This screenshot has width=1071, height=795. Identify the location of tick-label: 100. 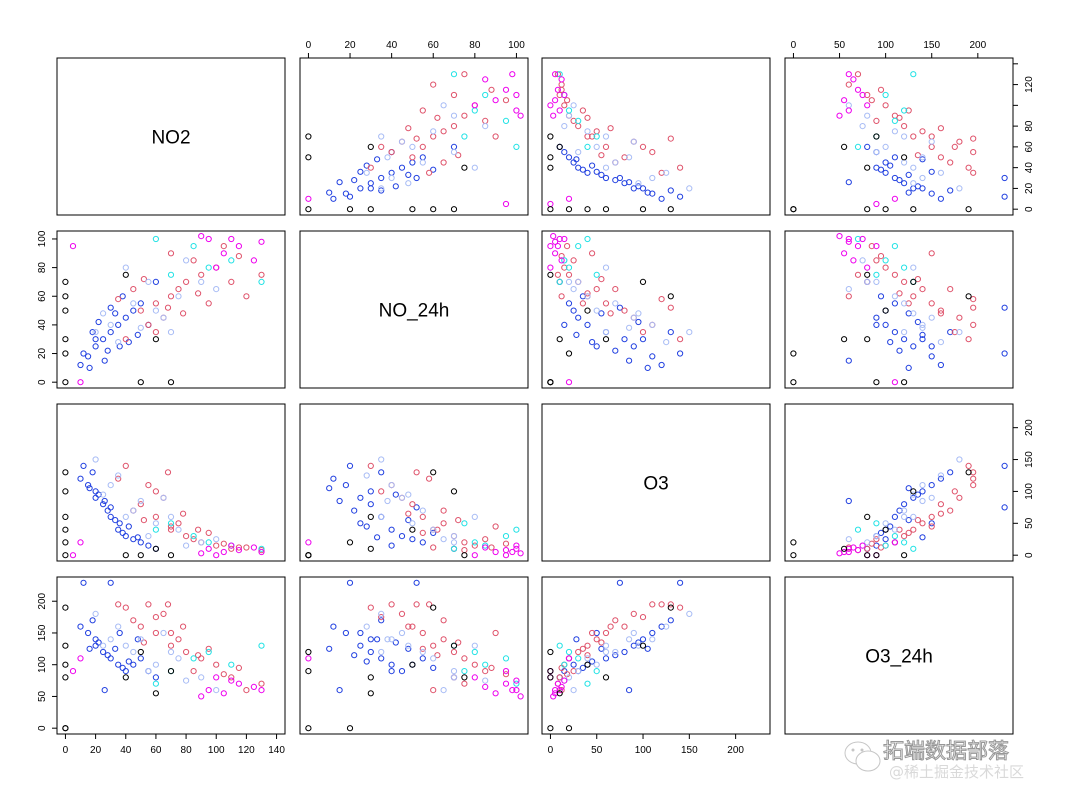
(643, 750).